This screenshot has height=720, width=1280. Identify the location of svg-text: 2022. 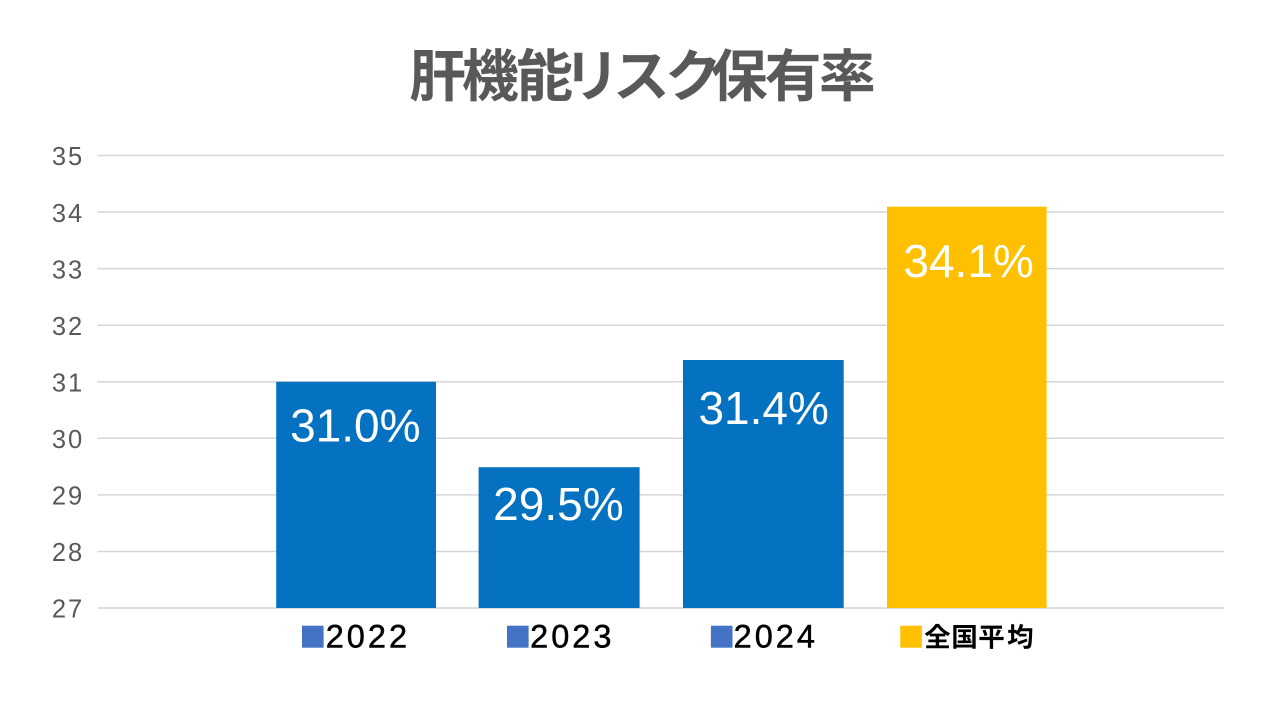
(368, 637).